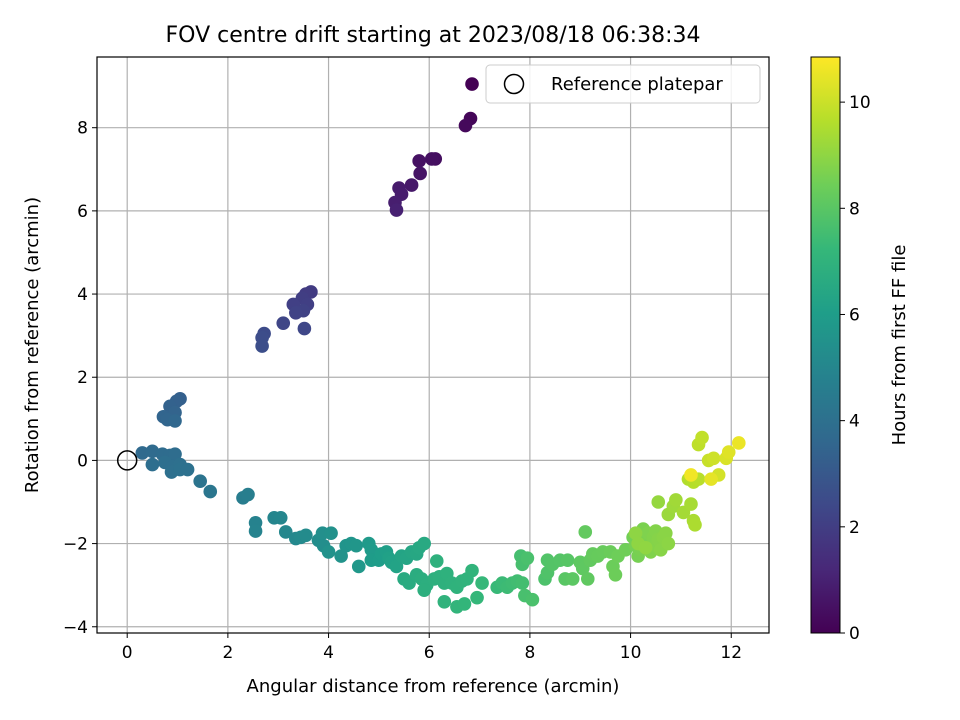 Image resolution: width=960 pixels, height=720 pixels. What do you see at coordinates (854, 528) in the screenshot?
I see `colorbar-tick-label: 2` at bounding box center [854, 528].